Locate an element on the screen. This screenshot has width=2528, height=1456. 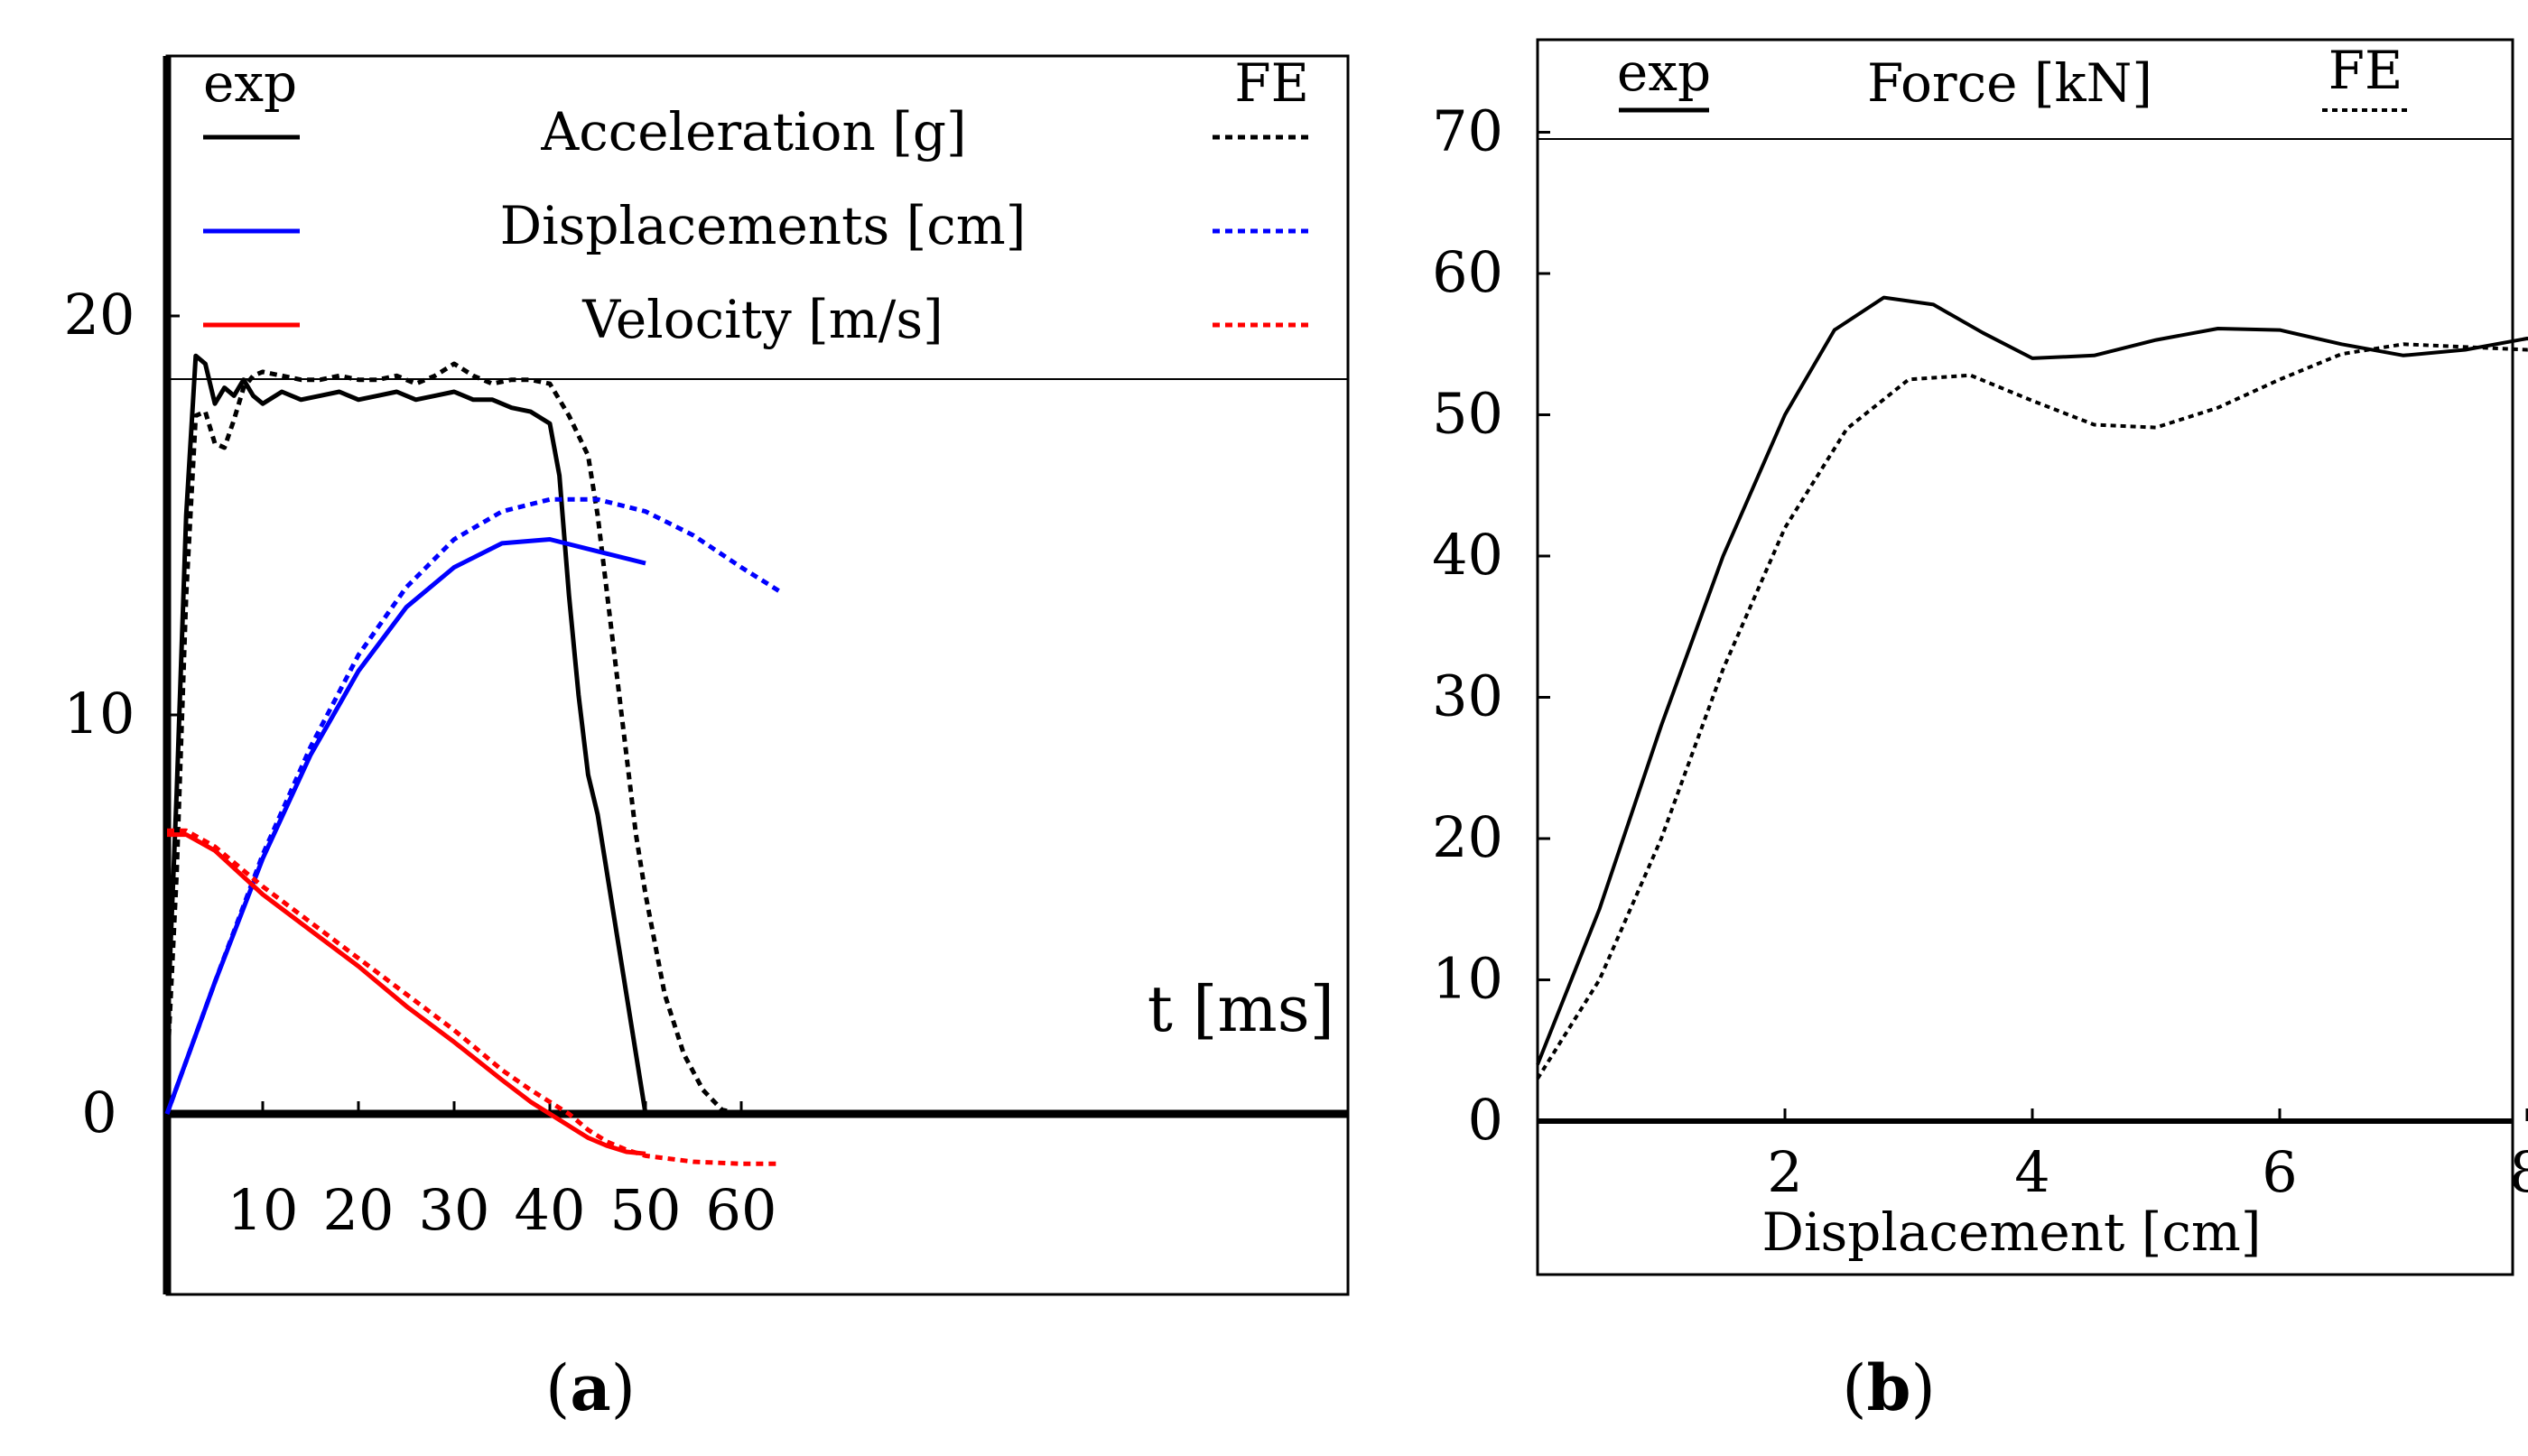
legend-b-fe: FE is located at coordinates (2365, 71).